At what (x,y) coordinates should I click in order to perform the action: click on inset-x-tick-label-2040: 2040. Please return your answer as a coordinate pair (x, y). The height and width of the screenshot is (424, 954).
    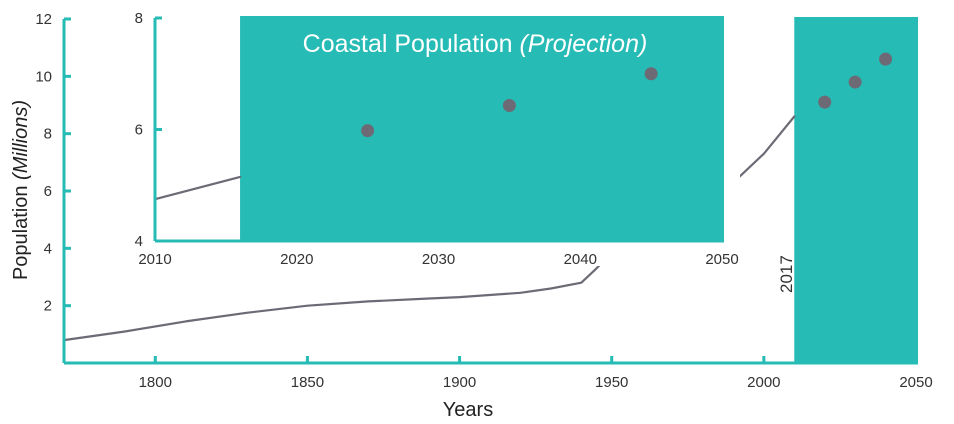
    Looking at the image, I should click on (580, 259).